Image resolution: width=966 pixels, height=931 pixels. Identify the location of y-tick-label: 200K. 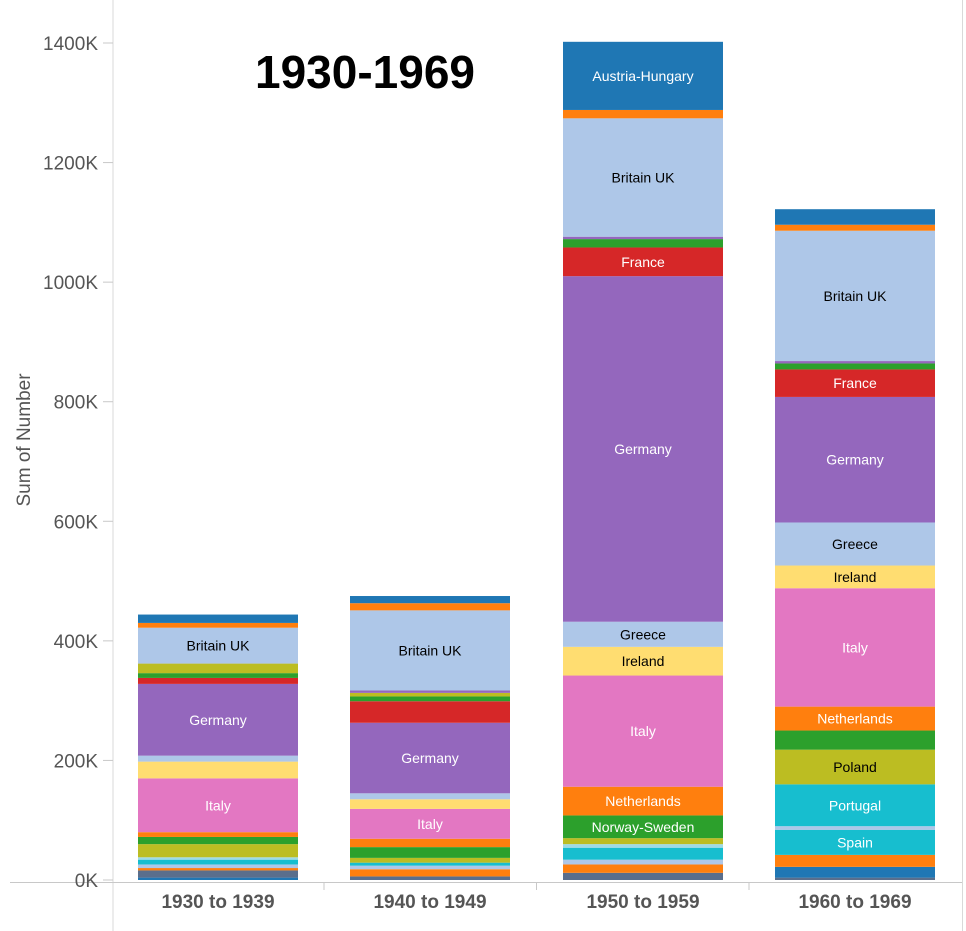
(76, 761).